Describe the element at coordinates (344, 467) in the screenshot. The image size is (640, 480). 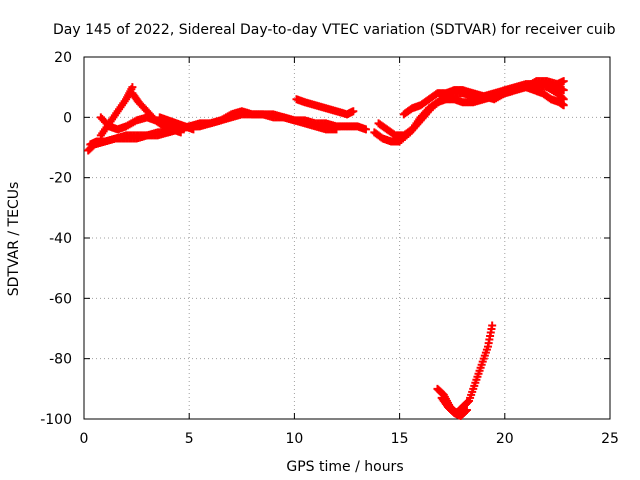
I see `x-axis-label: GPS time / hours` at that location.